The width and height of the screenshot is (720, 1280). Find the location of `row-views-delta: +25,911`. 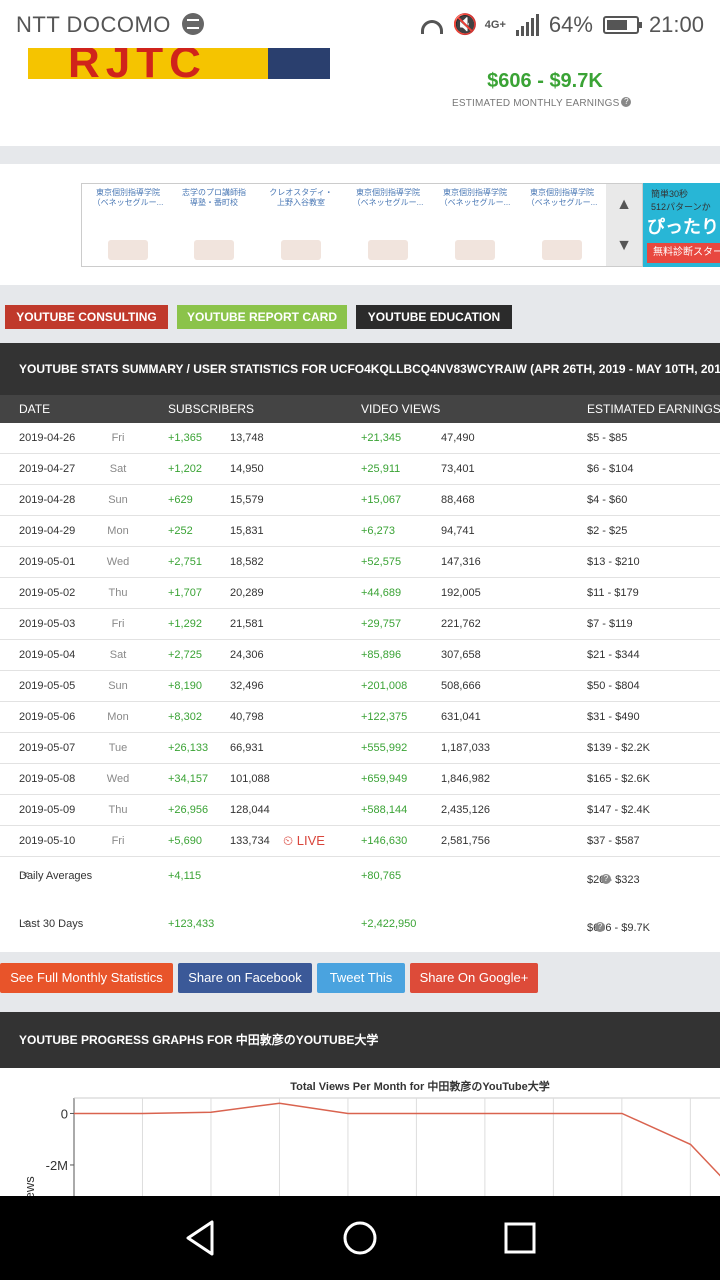

row-views-delta: +25,911 is located at coordinates (381, 469).